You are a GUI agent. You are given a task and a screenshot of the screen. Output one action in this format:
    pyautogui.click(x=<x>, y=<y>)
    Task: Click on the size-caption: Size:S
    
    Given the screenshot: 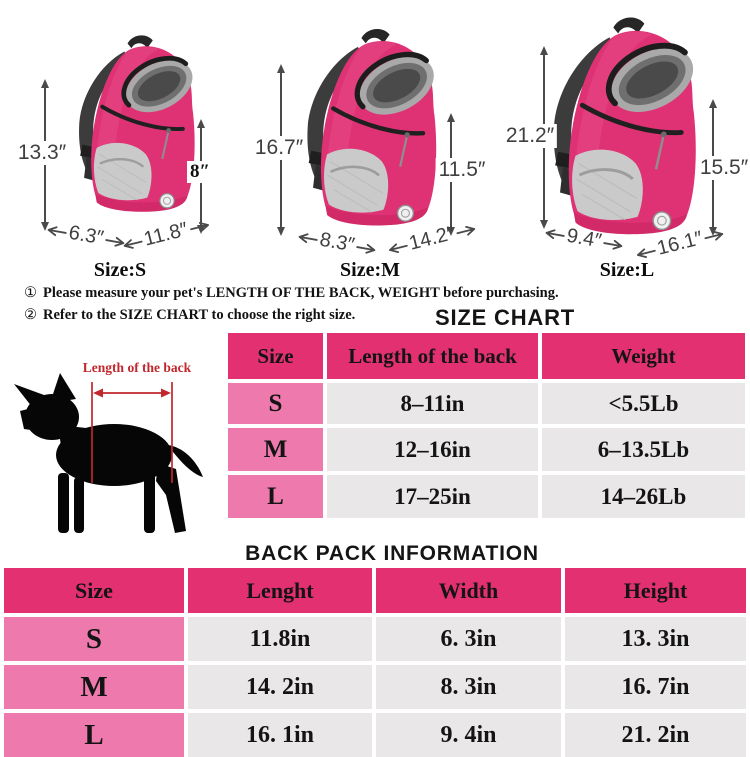 What is the action you would take?
    pyautogui.click(x=120, y=270)
    